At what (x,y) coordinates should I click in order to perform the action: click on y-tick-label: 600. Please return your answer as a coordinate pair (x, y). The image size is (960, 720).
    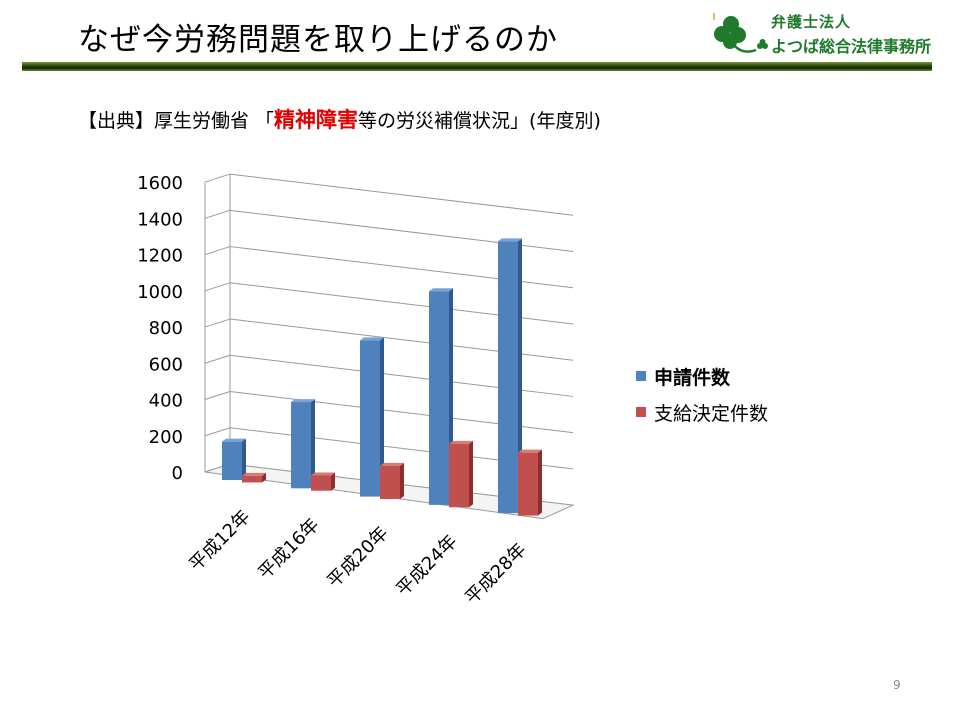
    Looking at the image, I should click on (166, 364).